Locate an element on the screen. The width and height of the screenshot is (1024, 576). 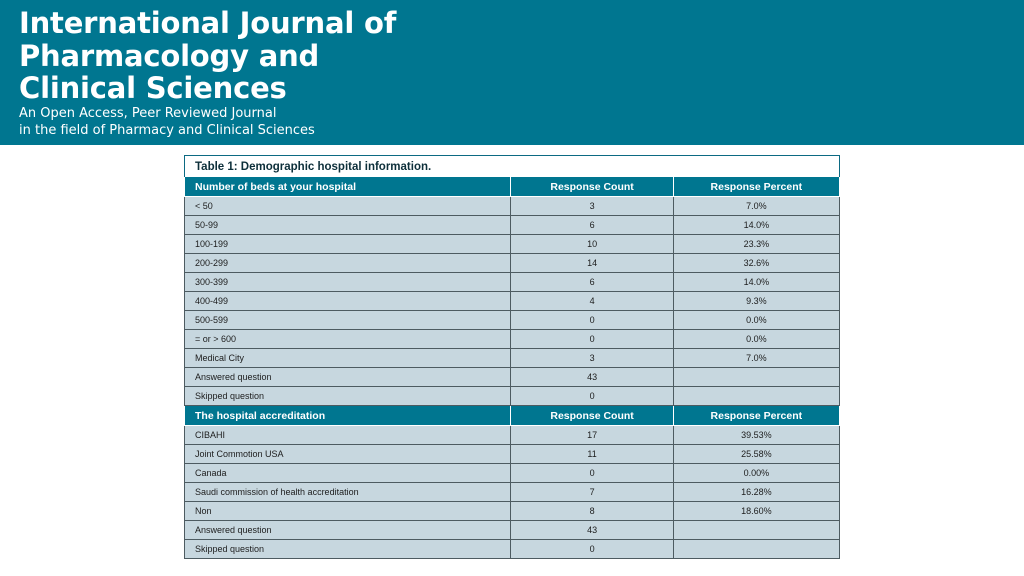
row-label: 300-399 is located at coordinates (347, 282).